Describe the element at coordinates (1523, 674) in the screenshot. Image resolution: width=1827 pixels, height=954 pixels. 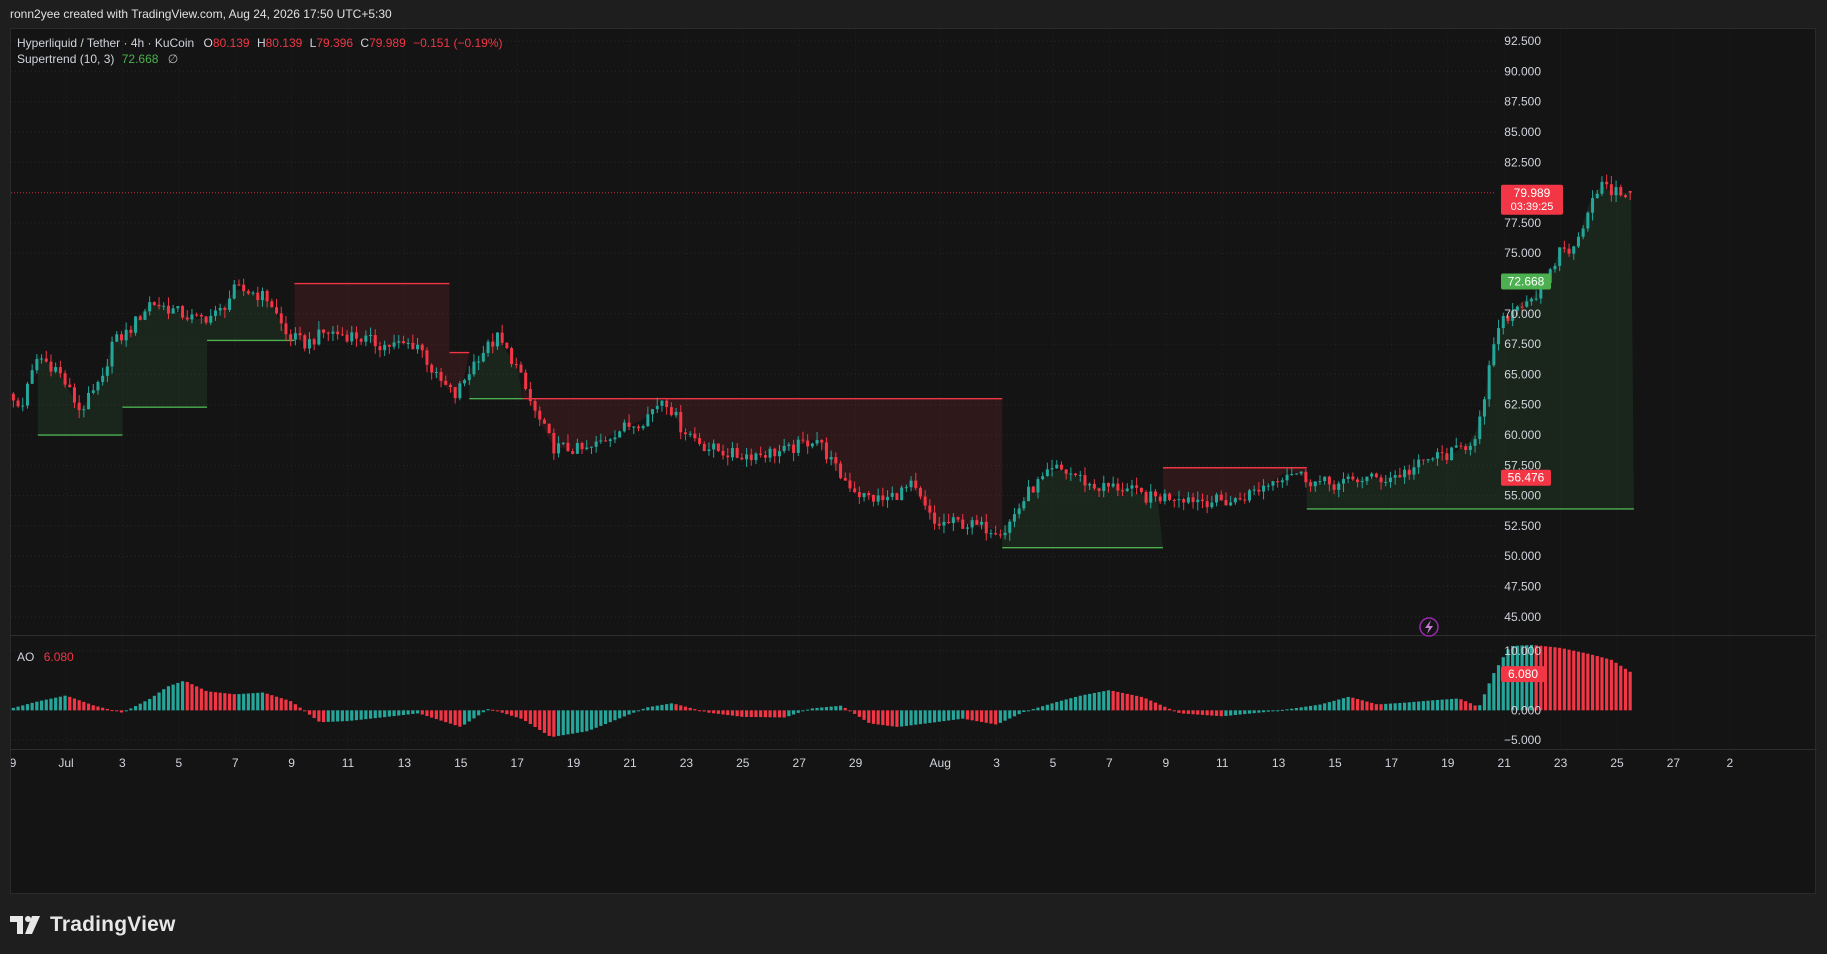
I see `ao-value-badge` at that location.